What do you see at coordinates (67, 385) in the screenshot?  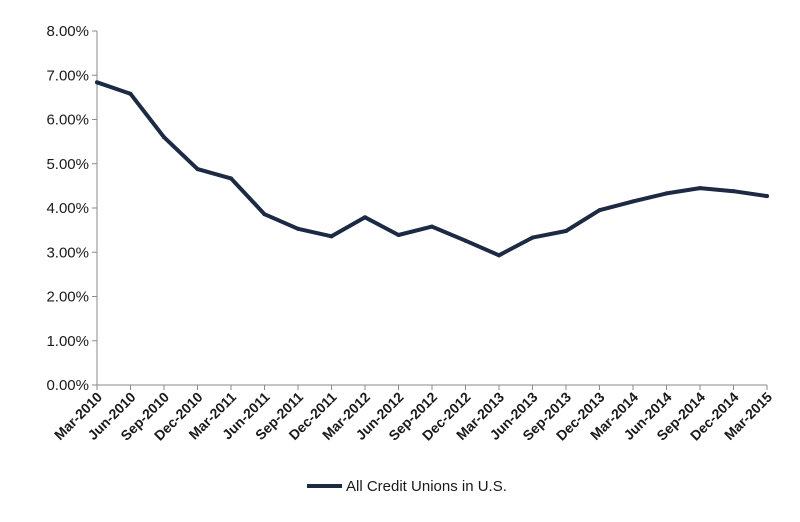 I see `y-tick-label: 0.00%` at bounding box center [67, 385].